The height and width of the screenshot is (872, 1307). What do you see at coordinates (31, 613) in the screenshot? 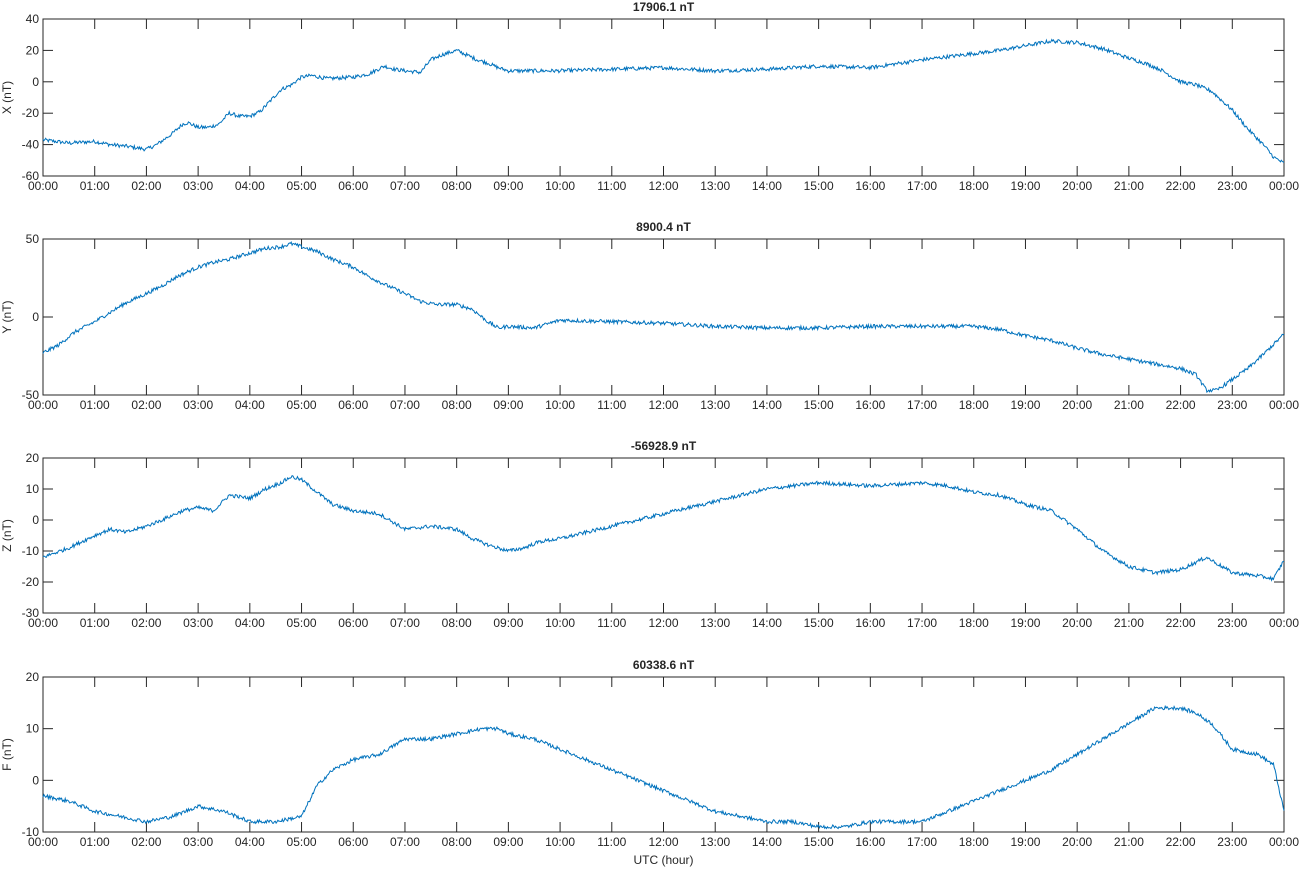
I see `y-tick-label: -30` at bounding box center [31, 613].